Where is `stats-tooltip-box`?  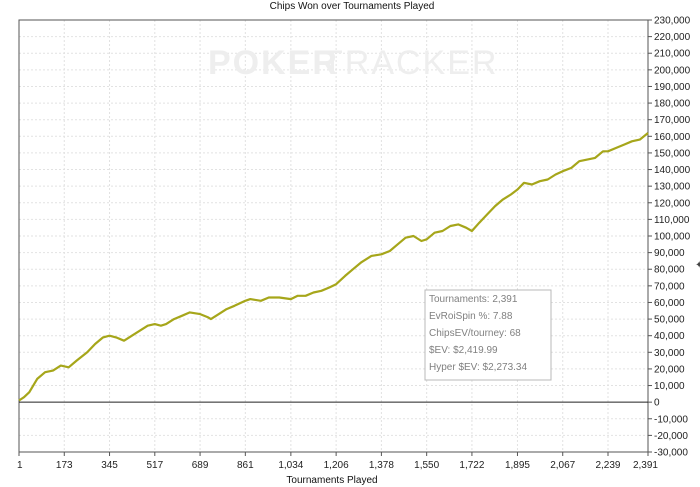
stats-tooltip-box is located at coordinates (488, 335).